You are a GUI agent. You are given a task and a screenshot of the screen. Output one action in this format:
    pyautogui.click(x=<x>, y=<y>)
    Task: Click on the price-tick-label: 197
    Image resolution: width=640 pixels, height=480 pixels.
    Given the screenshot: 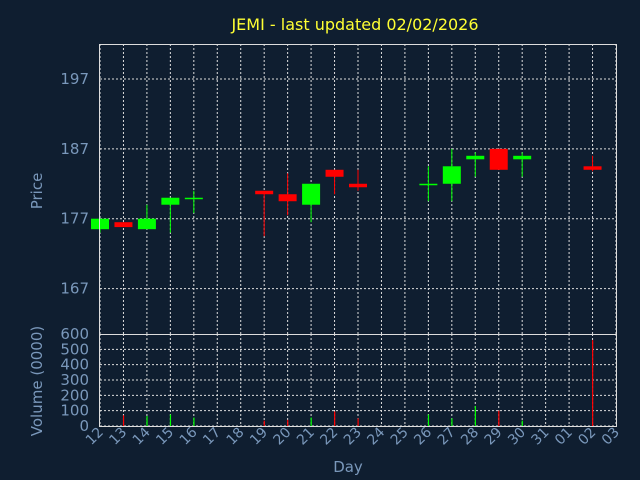 What is the action you would take?
    pyautogui.click(x=74, y=79)
    